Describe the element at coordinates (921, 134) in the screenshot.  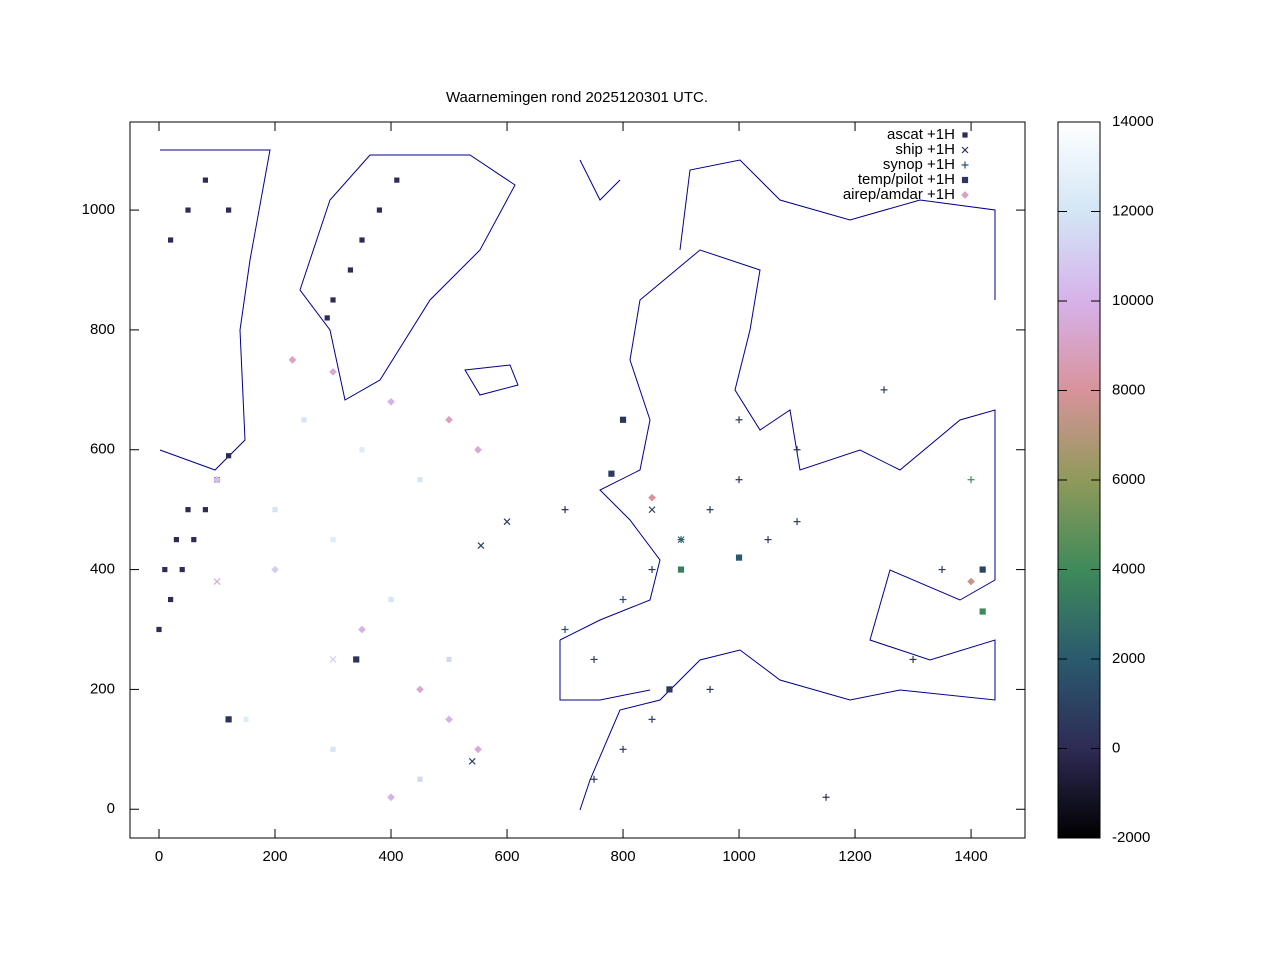
I see `legend-label: ascat +1H` at that location.